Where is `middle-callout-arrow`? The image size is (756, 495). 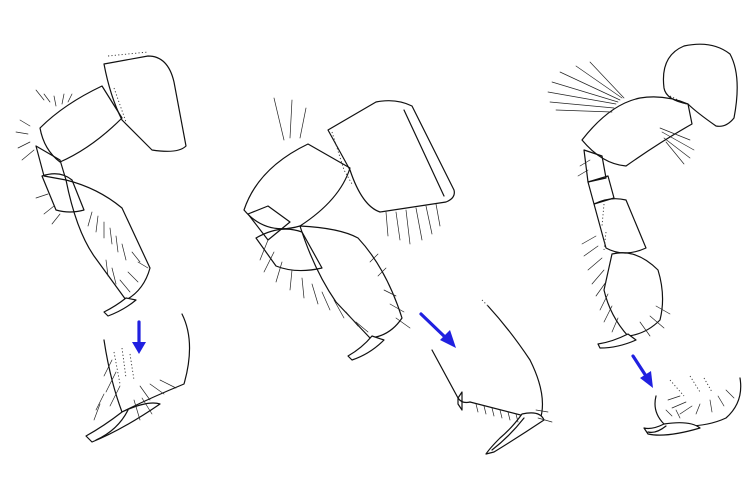 middle-callout-arrow is located at coordinates (437, 330).